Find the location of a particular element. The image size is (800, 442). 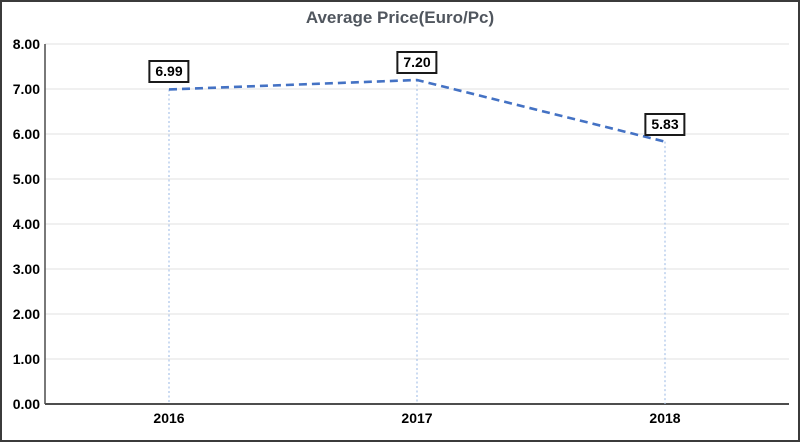

y-tick-label: 7.00 is located at coordinates (26, 89).